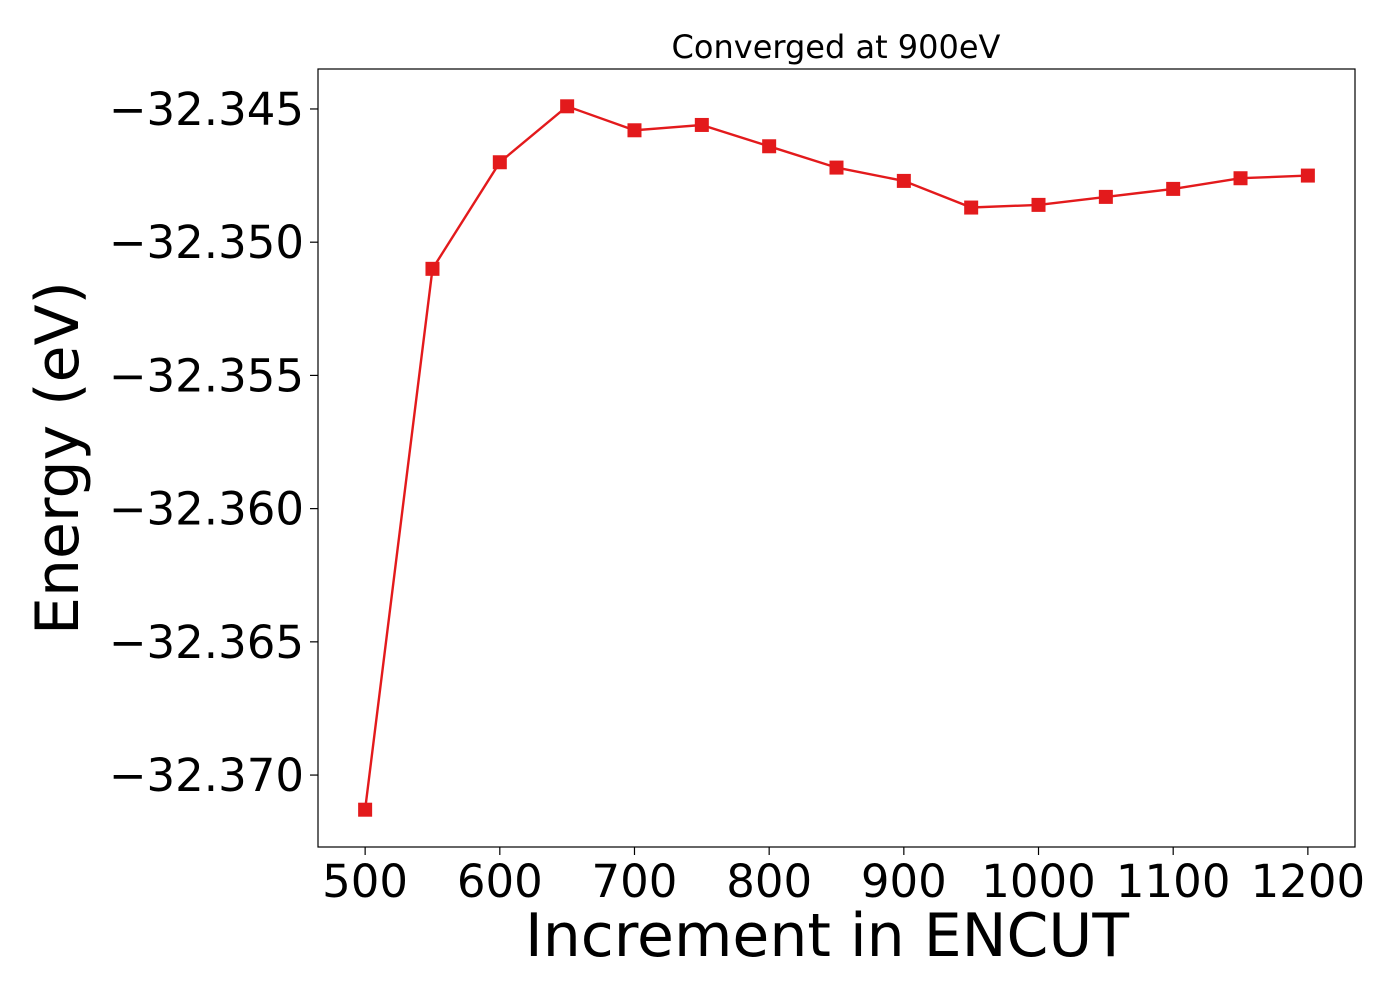  Describe the element at coordinates (1173, 881) in the screenshot. I see `x-tick-label: 1100` at that location.